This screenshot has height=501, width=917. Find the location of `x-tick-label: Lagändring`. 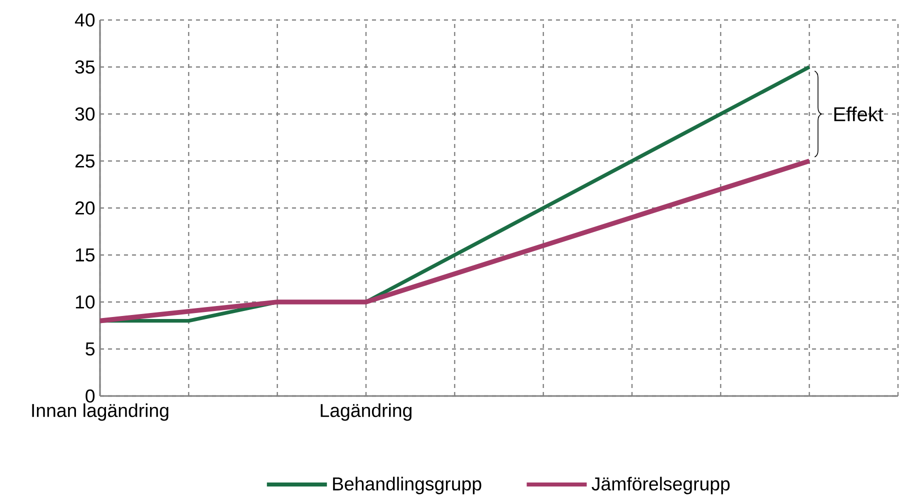

x-tick-label: Lagändring is located at coordinates (366, 412).